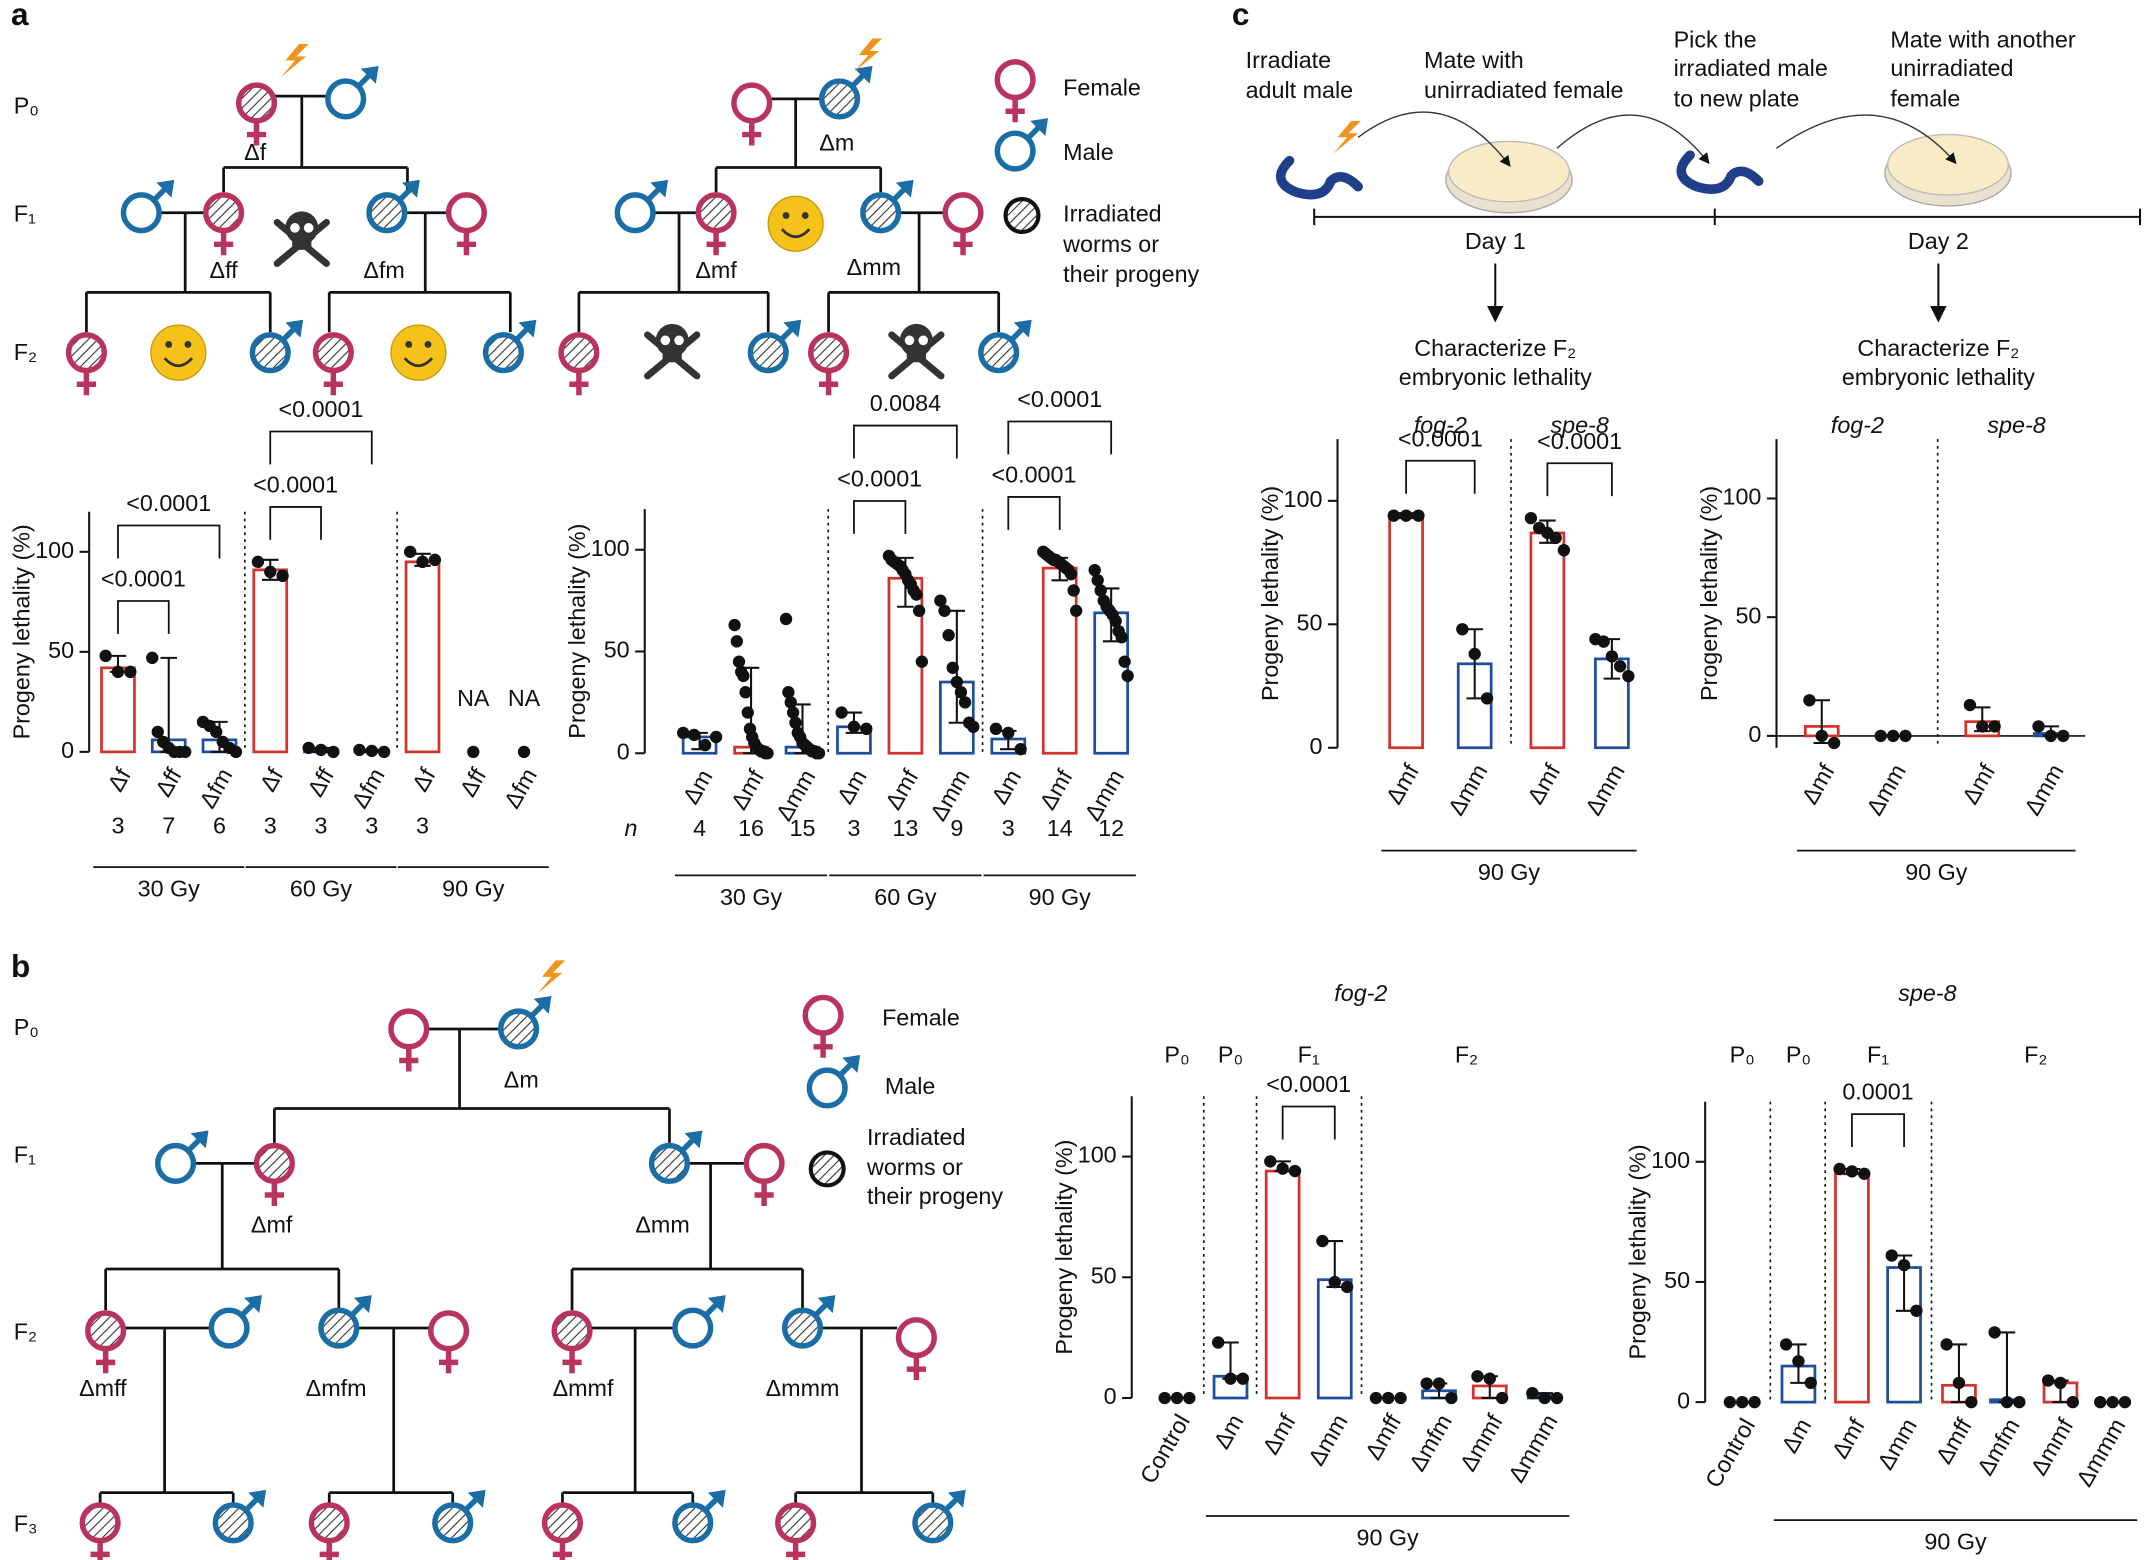 This screenshot has width=2151, height=1560. I want to click on generation-label: F₁, so click(25, 1155).